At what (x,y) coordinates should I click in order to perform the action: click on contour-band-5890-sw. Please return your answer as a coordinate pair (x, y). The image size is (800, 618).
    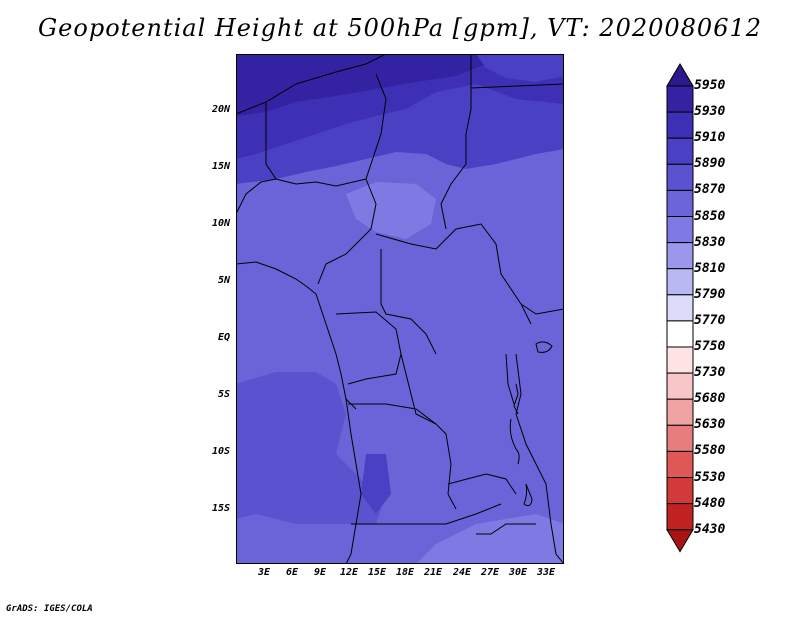
    Looking at the image, I should click on (376, 484).